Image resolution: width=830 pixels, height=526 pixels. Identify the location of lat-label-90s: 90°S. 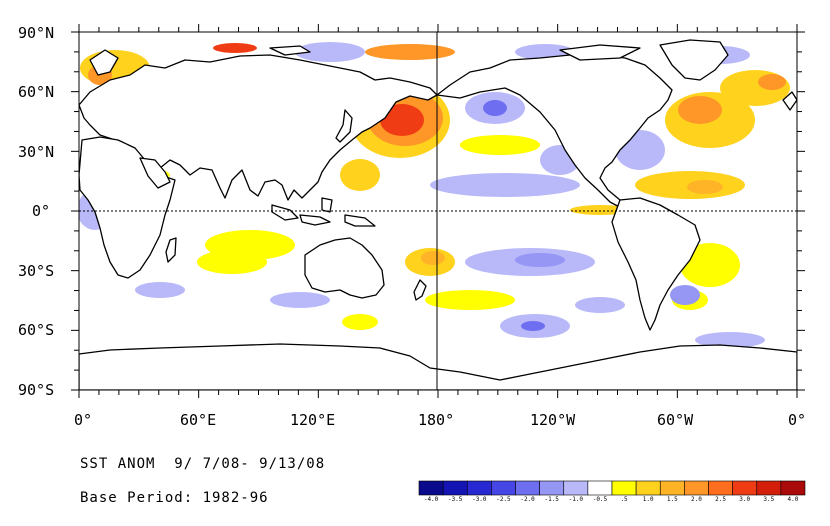
(36, 390).